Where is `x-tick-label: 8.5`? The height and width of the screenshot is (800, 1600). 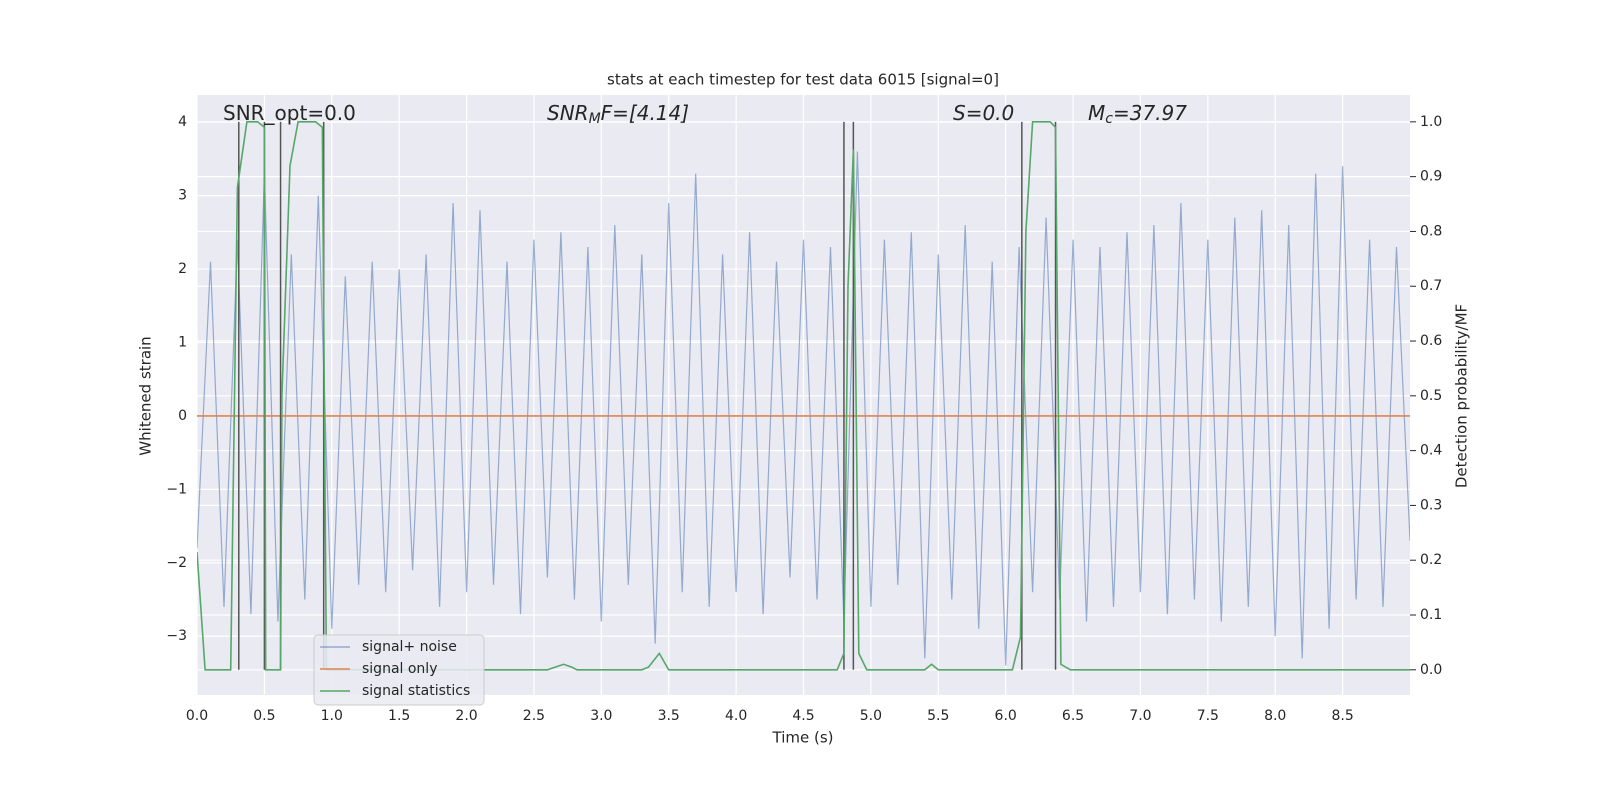
x-tick-label: 8.5 is located at coordinates (1342, 716).